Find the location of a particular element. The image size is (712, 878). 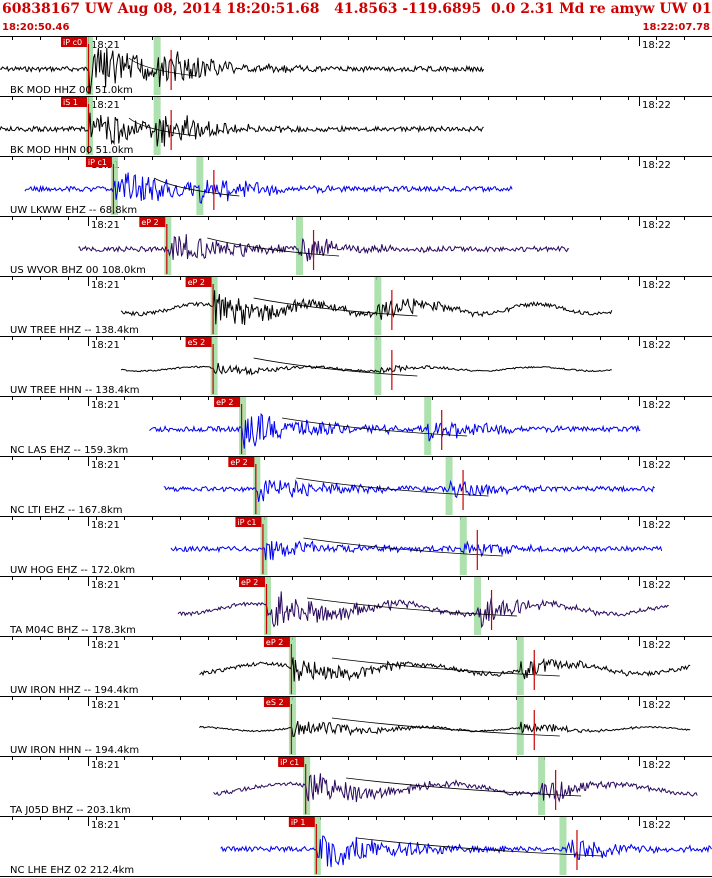

station-label: TA J05D BHZ -- 203.1km is located at coordinates (70, 810).